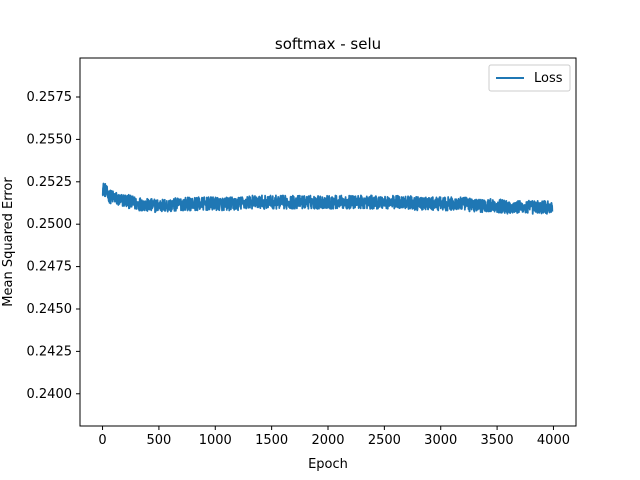 This screenshot has width=640, height=480. Describe the element at coordinates (50, 394) in the screenshot. I see `y-tick-label: 0.2400` at that location.